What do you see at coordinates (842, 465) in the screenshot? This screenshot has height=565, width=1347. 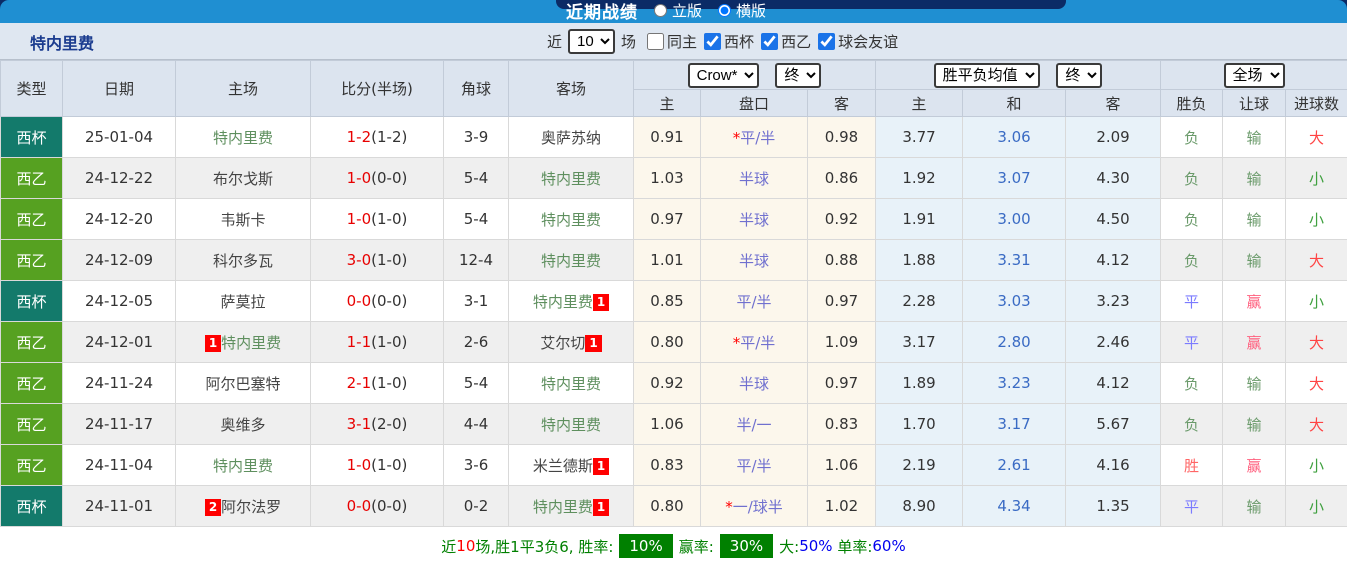 I see `odds-cell: 1.06` at bounding box center [842, 465].